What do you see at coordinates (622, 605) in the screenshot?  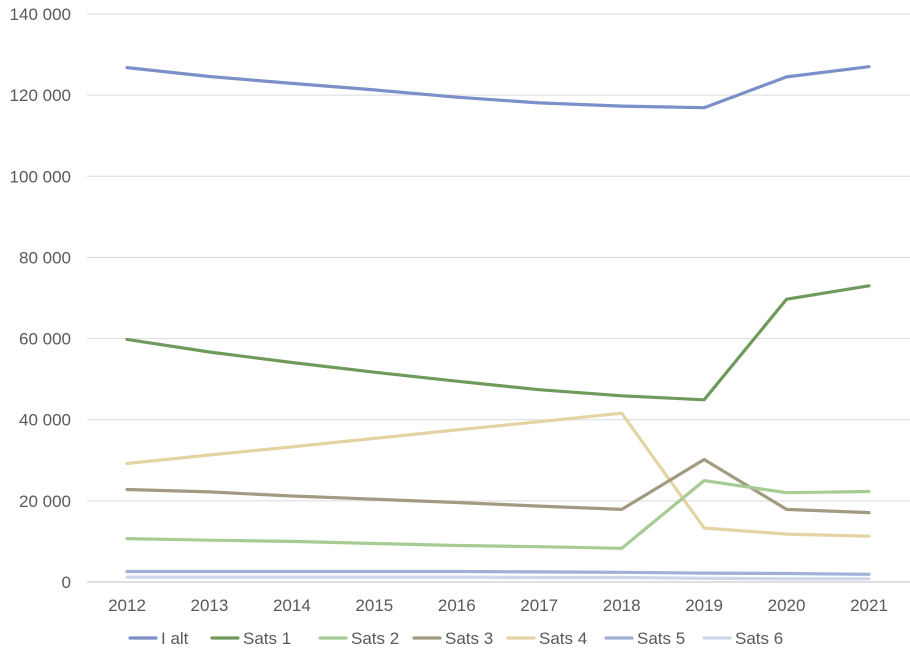 I see `x-tick-label: 2018` at bounding box center [622, 605].